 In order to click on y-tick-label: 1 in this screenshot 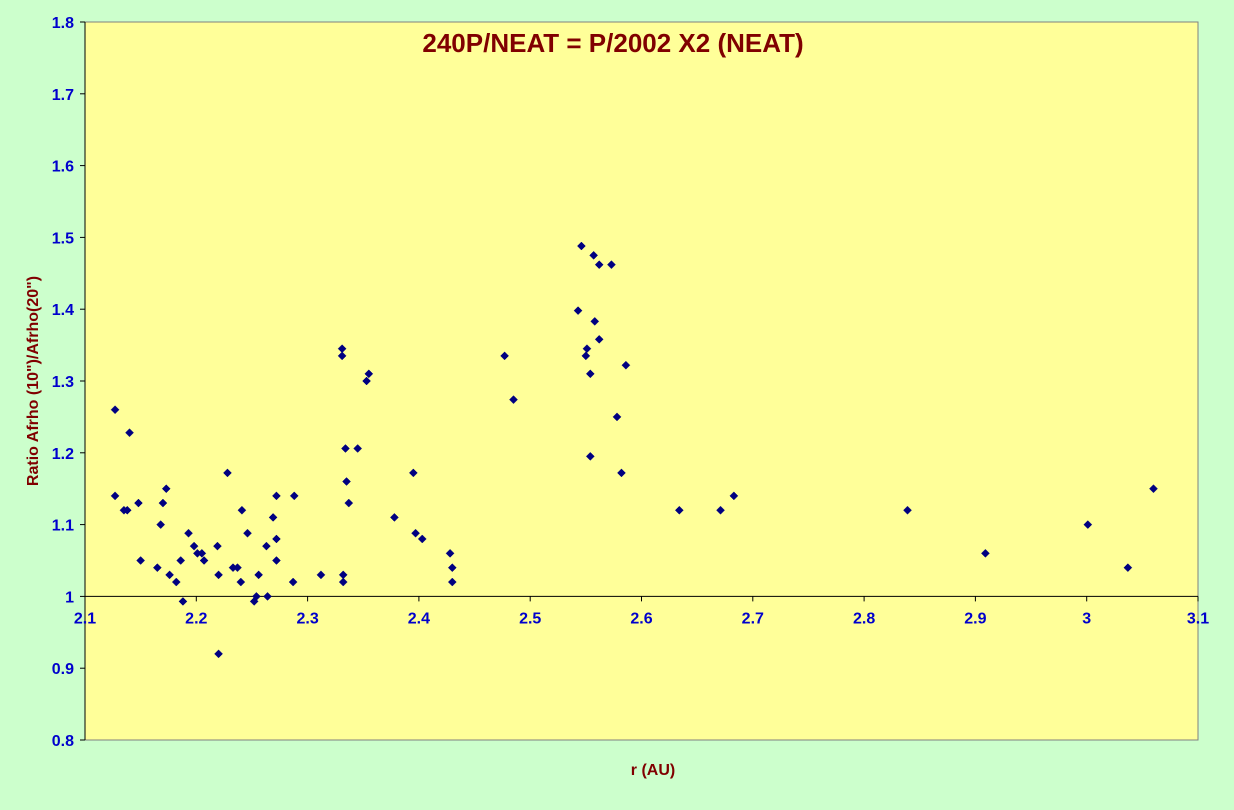, I will do `click(69, 597)`.